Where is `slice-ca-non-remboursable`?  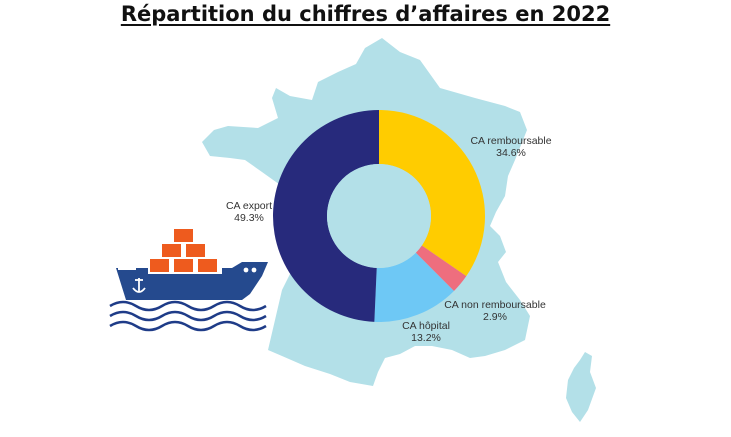 slice-ca-non-remboursable is located at coordinates (441, 268).